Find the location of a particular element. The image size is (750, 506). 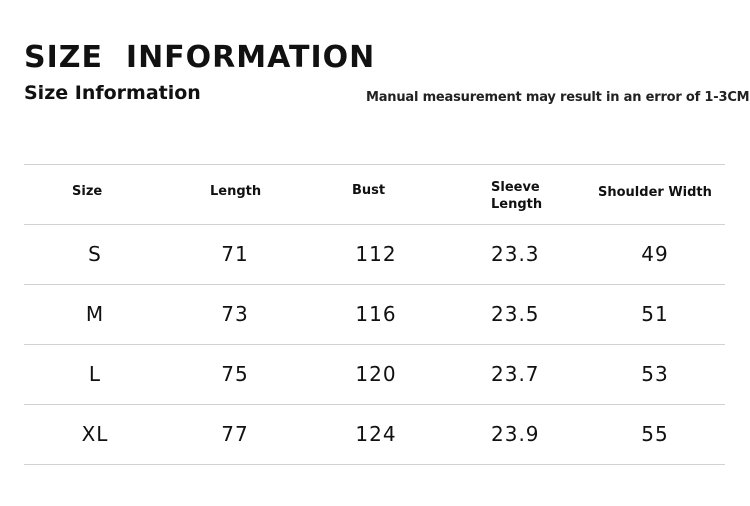

table-top-divider is located at coordinates (374, 164).